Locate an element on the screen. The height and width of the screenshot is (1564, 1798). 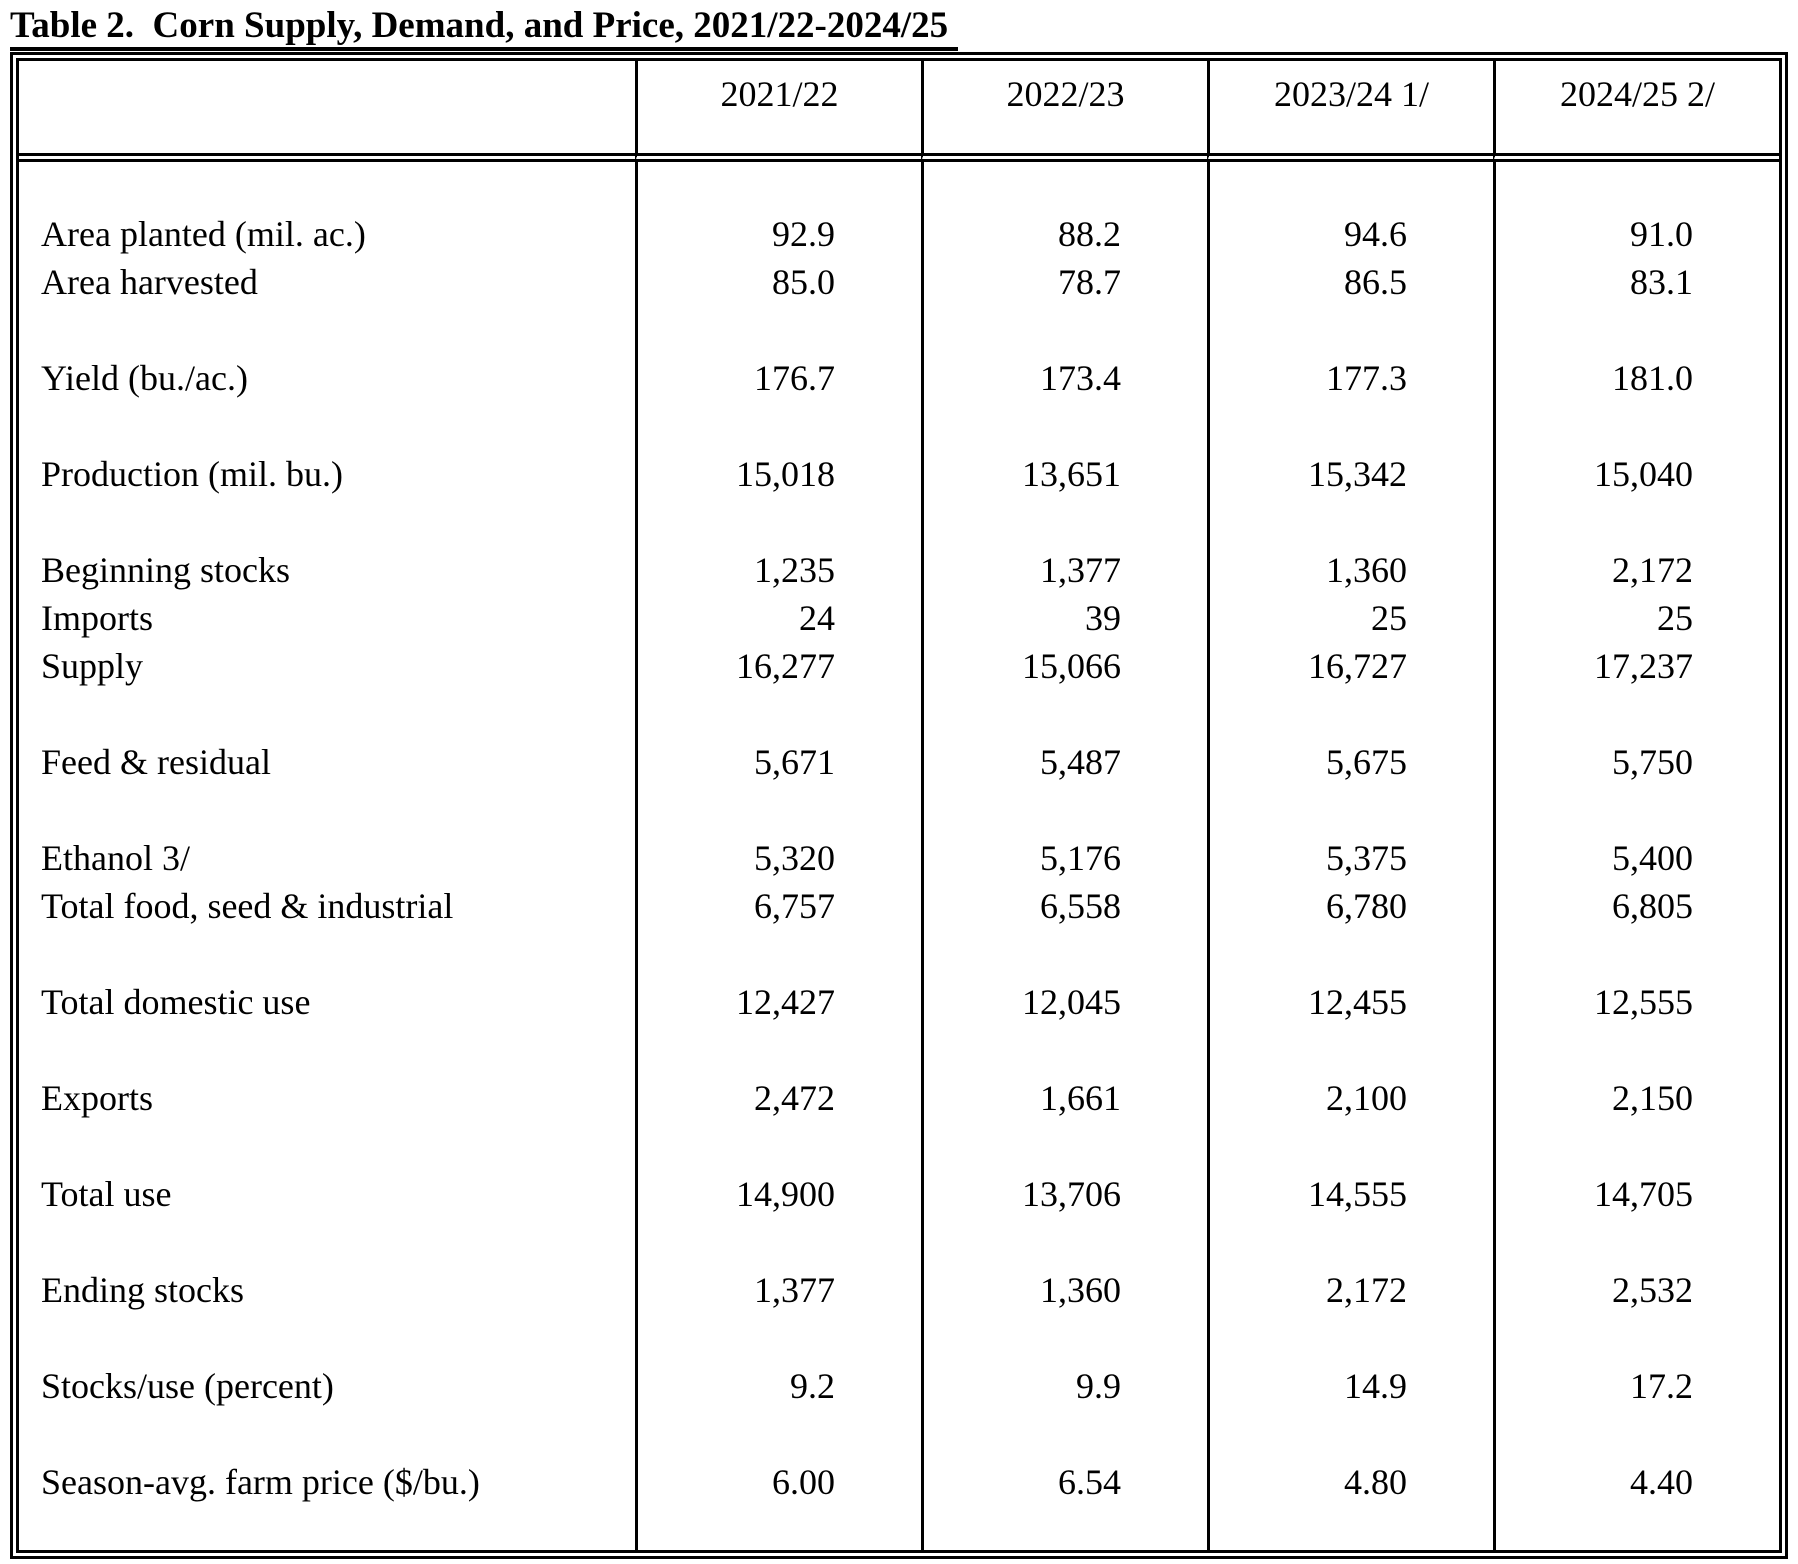
cell-value: 4.80 is located at coordinates (1350, 1482).